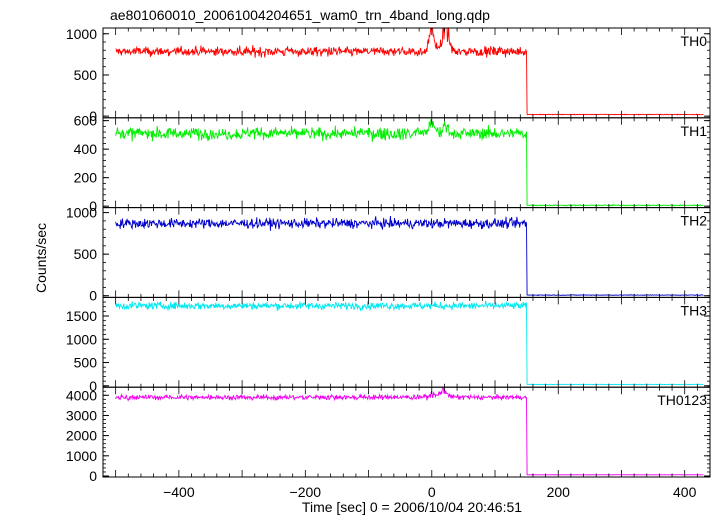  Describe the element at coordinates (409, 72) in the screenshot. I see `series-line-th0` at that location.